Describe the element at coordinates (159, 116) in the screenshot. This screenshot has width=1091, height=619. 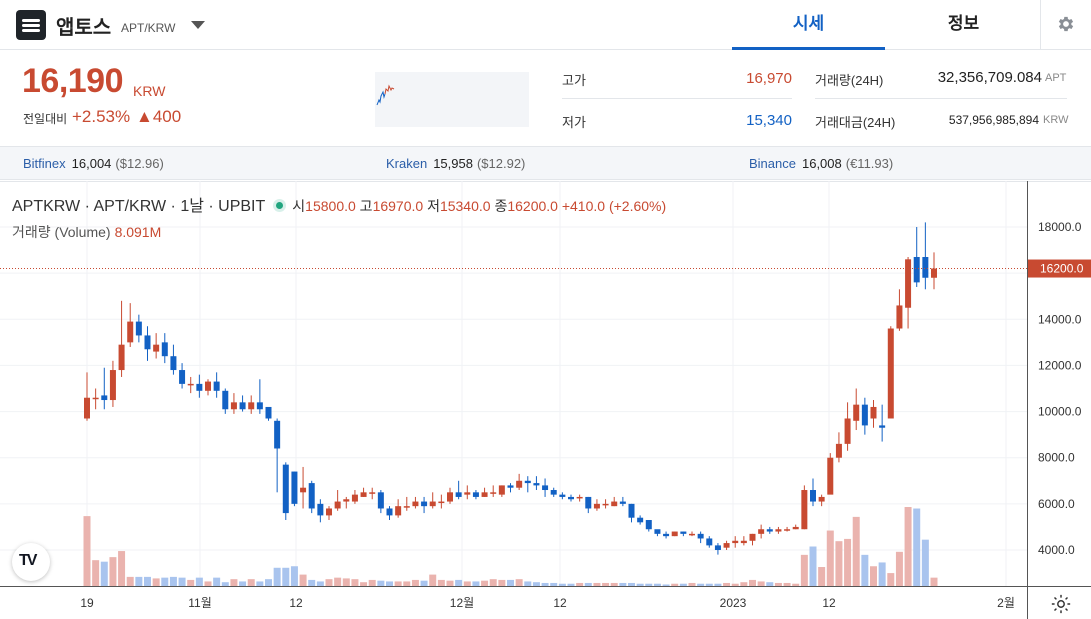
I see `change-amount: ▲400` at that location.